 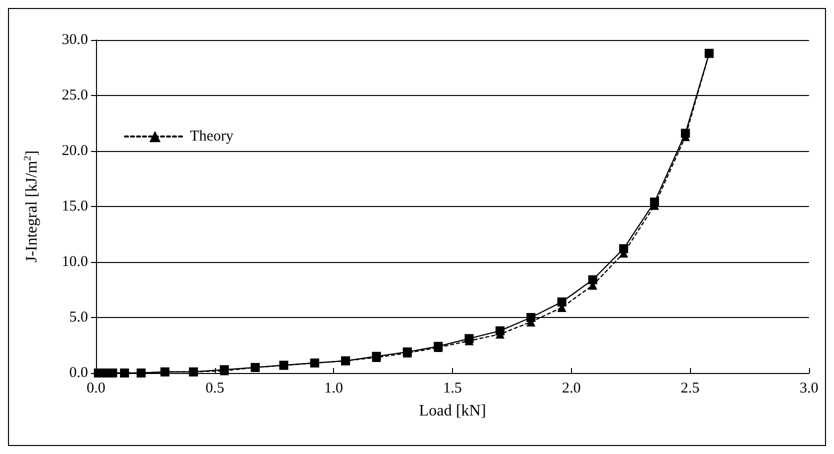 I want to click on y-tick-label: 10.0, so click(x=75, y=262).